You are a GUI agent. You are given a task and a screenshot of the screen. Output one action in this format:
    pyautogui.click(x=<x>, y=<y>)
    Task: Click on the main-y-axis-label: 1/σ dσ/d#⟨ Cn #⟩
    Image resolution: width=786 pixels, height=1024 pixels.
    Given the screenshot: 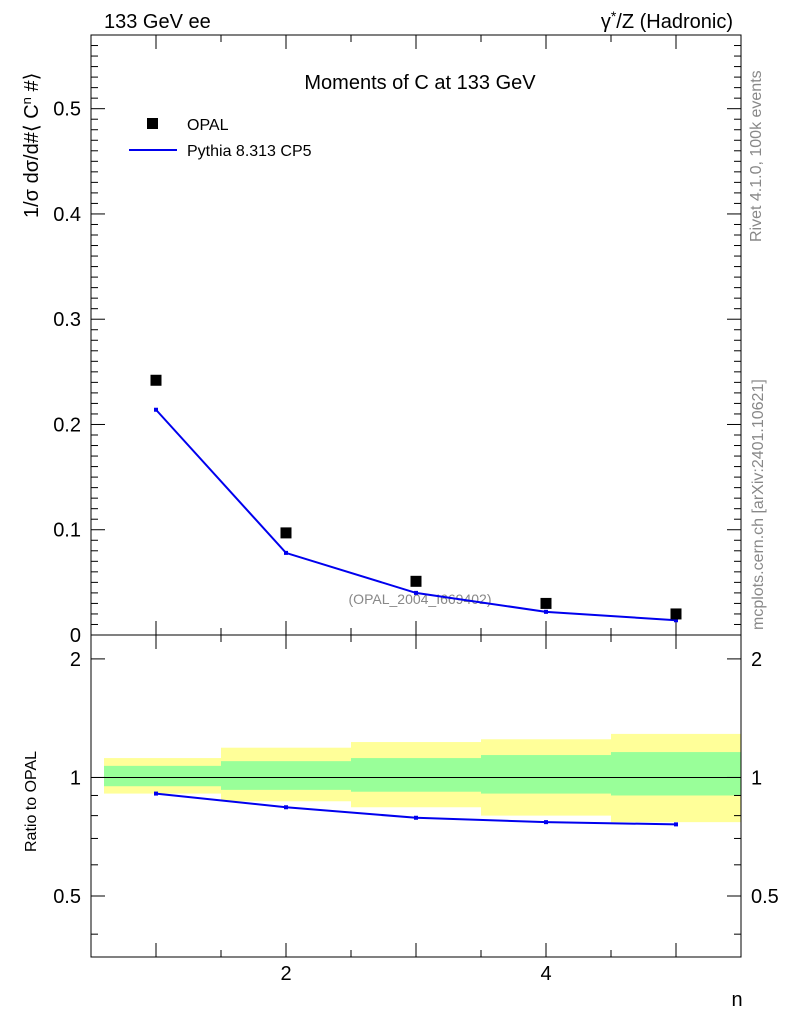 What is the action you would take?
    pyautogui.click(x=31, y=145)
    